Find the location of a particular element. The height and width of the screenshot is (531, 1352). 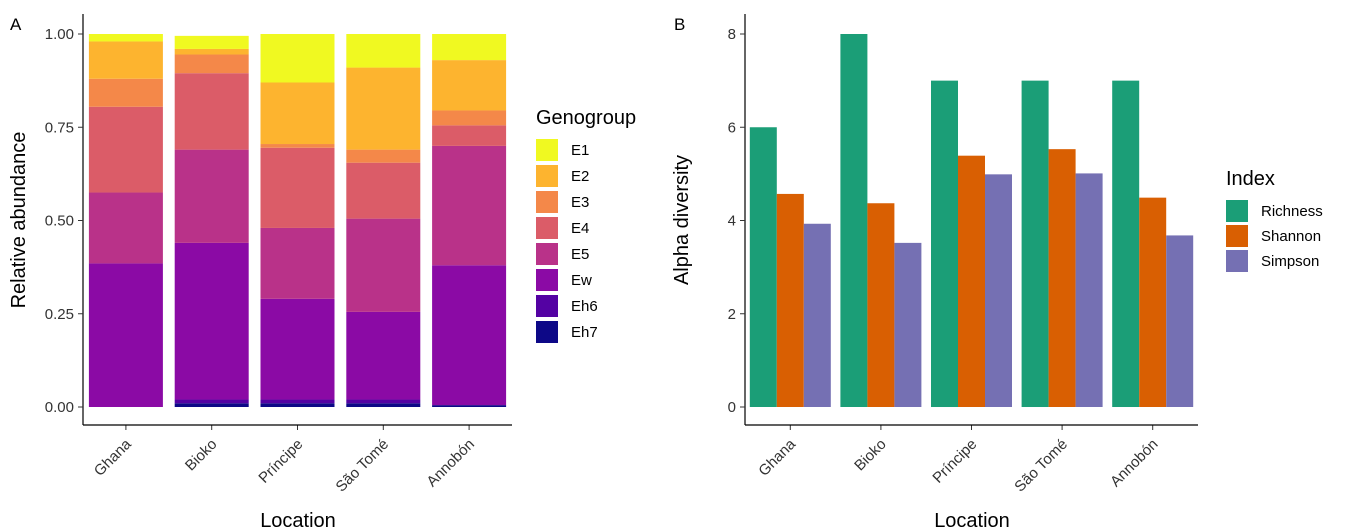

y-tick-label-b-0: 0 is located at coordinates (732, 407).